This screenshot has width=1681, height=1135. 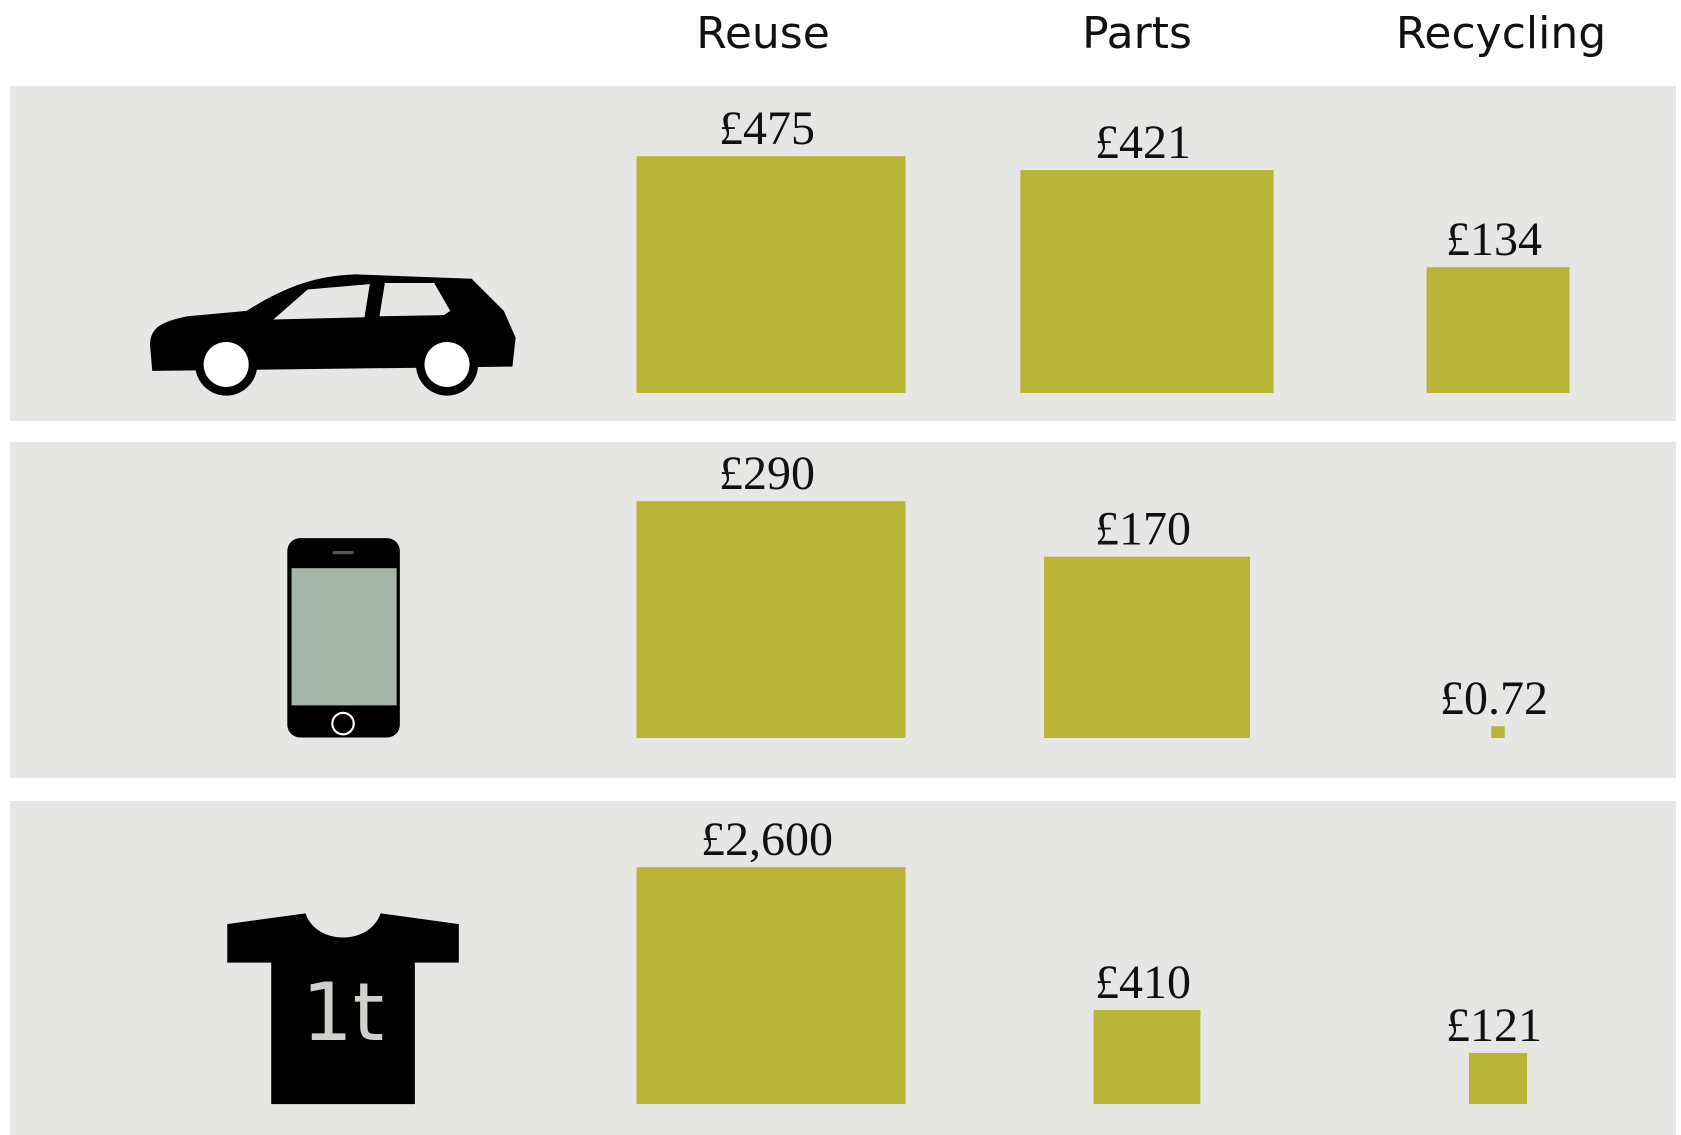 I want to click on value-label: £421, so click(x=1143, y=142).